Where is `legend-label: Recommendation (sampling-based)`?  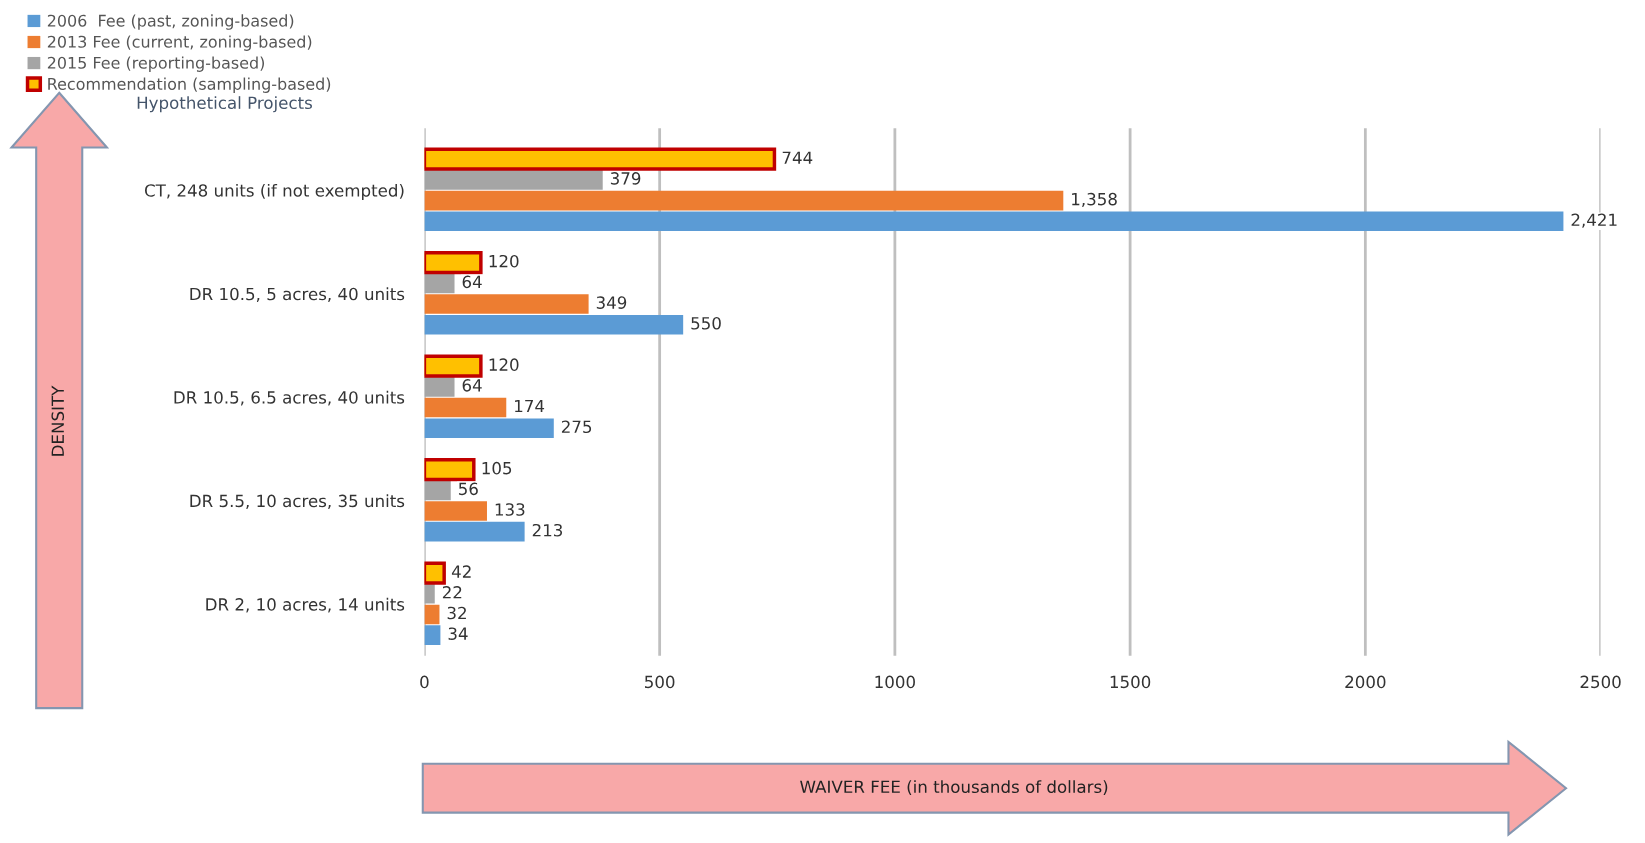
legend-label: Recommendation (sampling-based) is located at coordinates (189, 85).